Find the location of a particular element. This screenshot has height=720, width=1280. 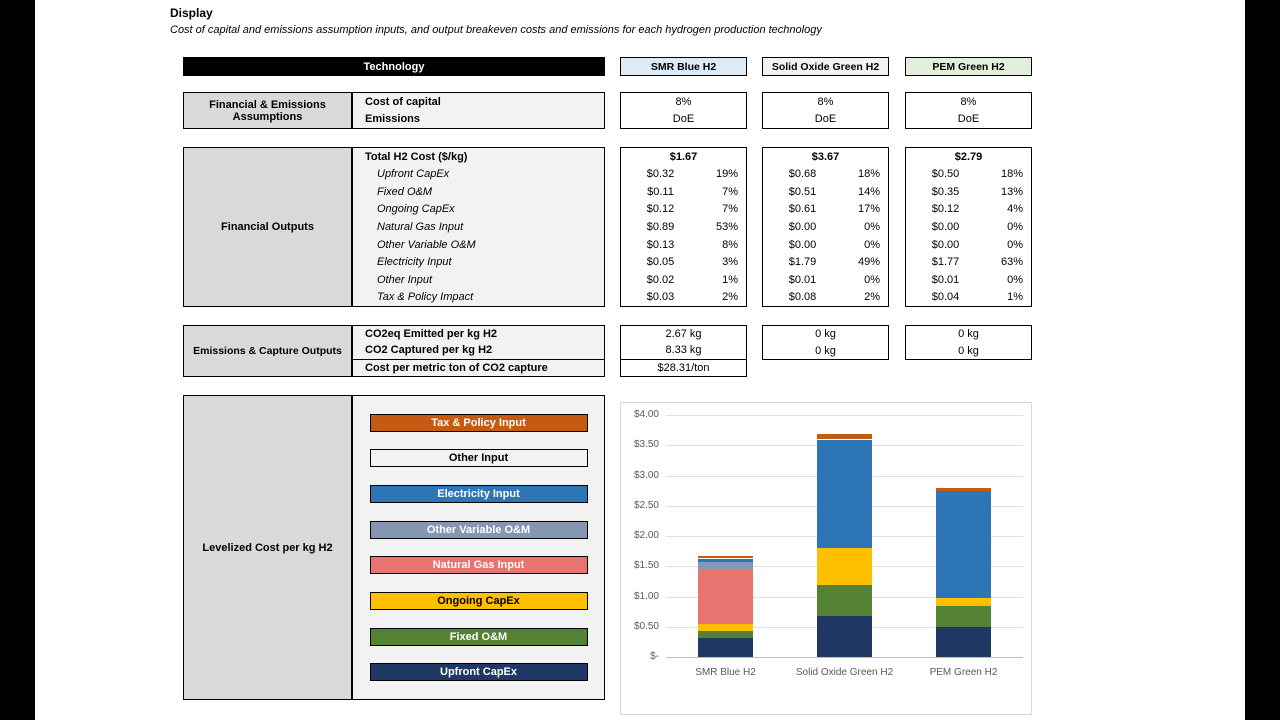

row-label-other-variable-o-m: Other Variable O&M is located at coordinates (426, 244).